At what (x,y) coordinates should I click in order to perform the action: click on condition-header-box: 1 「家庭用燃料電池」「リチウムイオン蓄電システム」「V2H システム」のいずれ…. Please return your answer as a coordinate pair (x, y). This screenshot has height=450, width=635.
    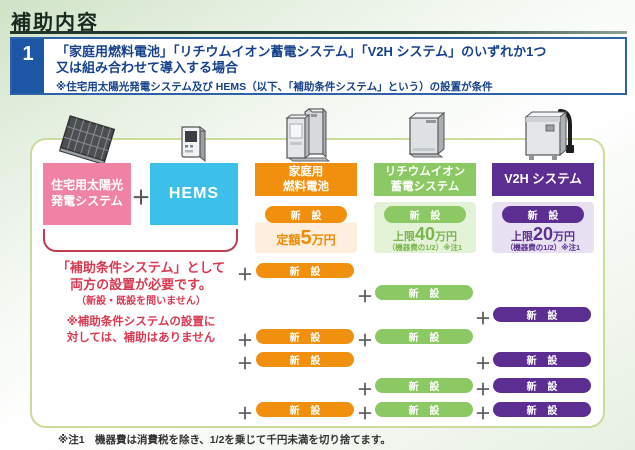
    Looking at the image, I should click on (318, 66).